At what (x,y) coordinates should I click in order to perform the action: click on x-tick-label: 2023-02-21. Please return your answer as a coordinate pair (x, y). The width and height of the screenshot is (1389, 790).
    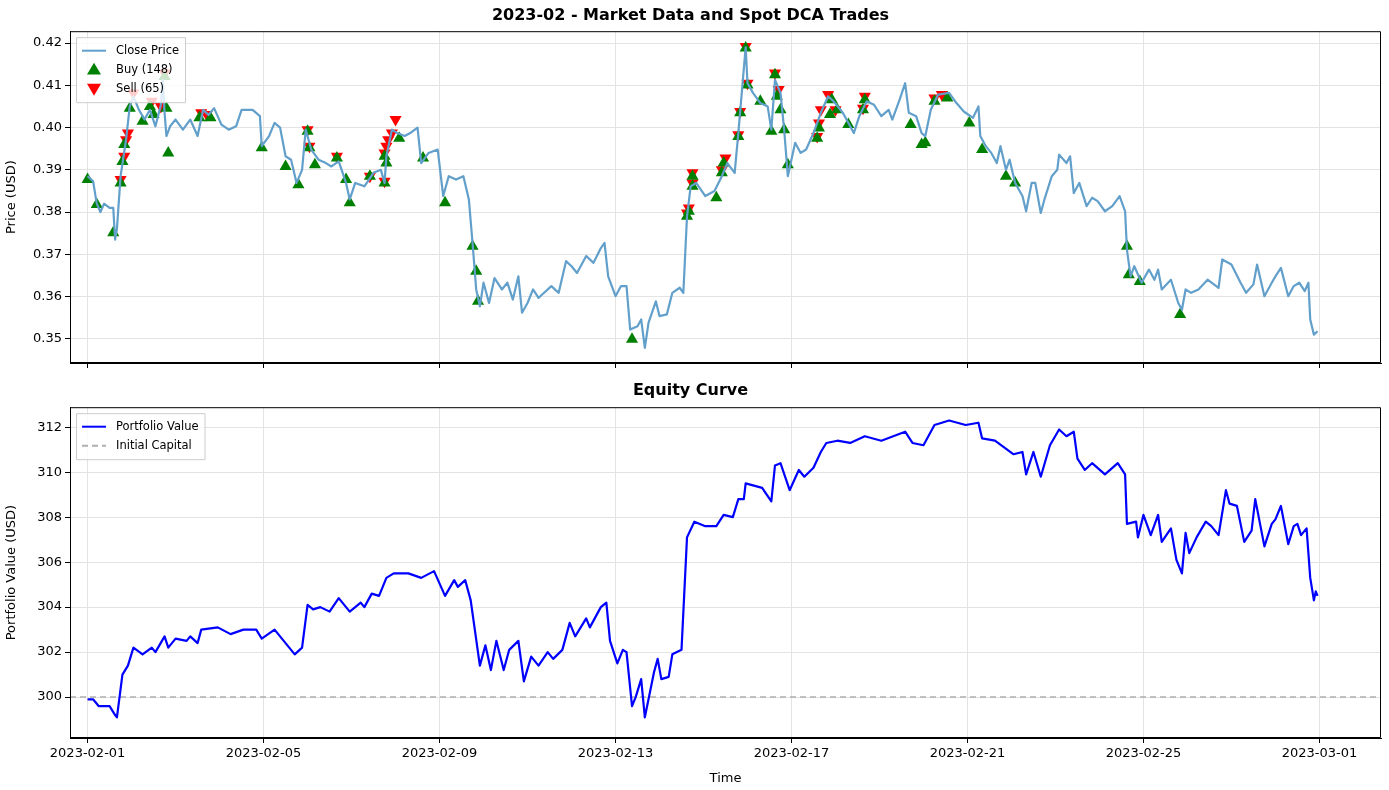
    Looking at the image, I should click on (967, 753).